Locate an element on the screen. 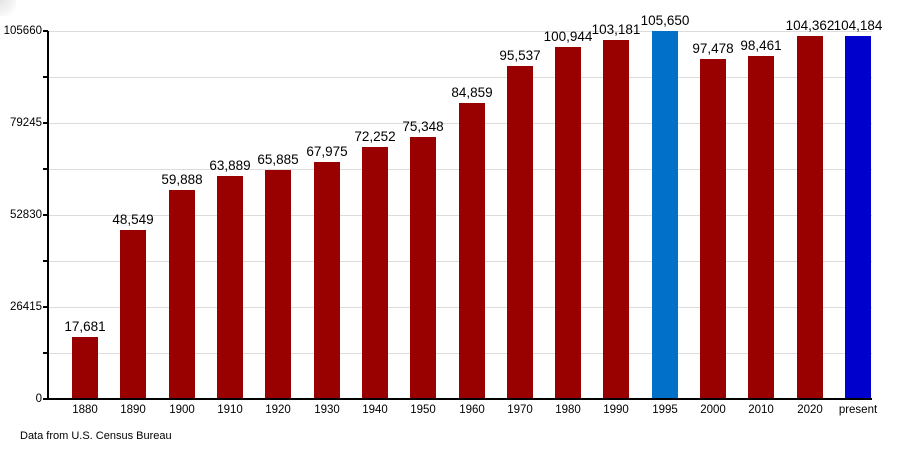 The height and width of the screenshot is (450, 900). bar-2020 is located at coordinates (810, 217).